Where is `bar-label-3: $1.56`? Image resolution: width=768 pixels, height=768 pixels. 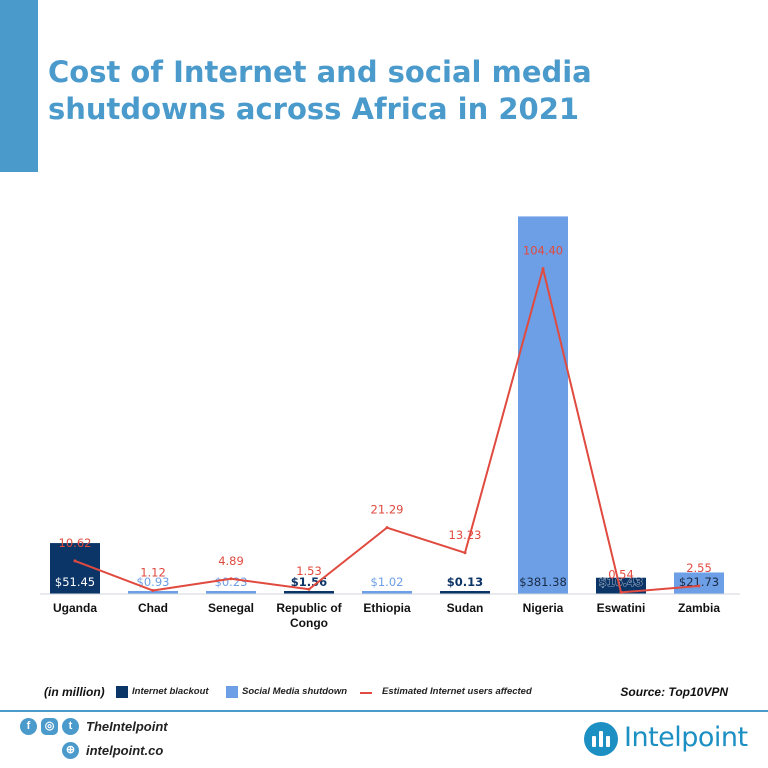 bar-label-3: $1.56 is located at coordinates (309, 582).